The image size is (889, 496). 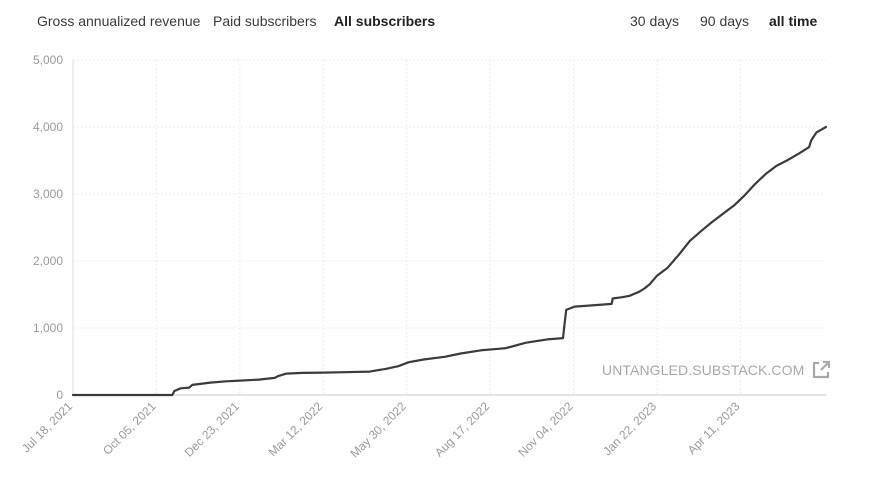 What do you see at coordinates (629, 428) in the screenshot?
I see `x-tick-label: Jan 22, 2023` at bounding box center [629, 428].